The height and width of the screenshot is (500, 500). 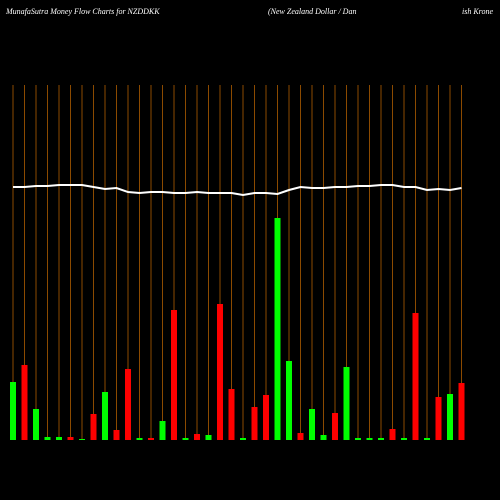 I want to click on chart-title: MunafaSutra Money Flow Charts for NZDDKK, so click(x=82, y=11).